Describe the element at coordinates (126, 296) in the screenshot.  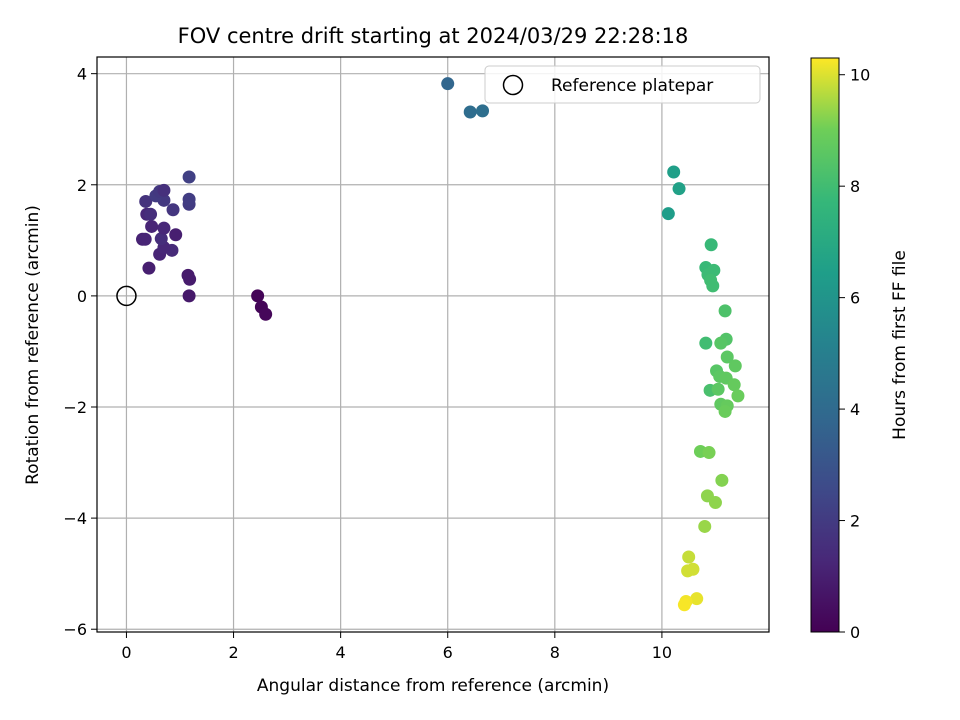
I see `reference-platepar-marker` at that location.